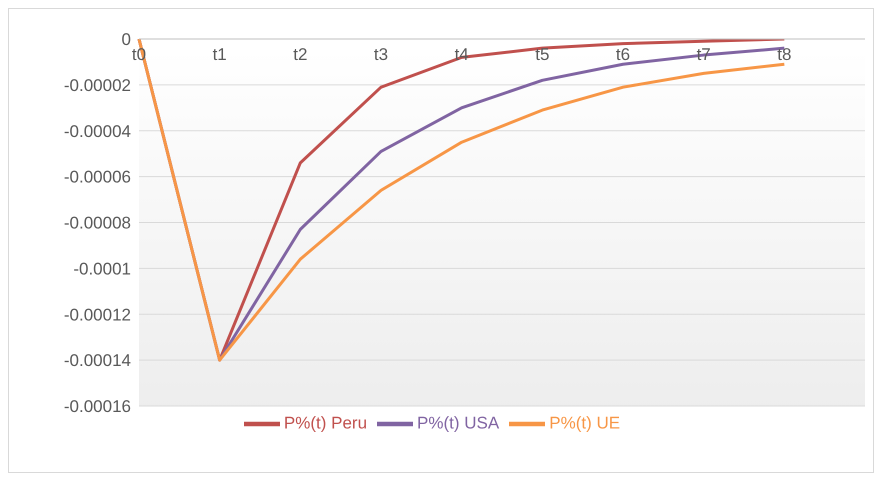 This screenshot has width=882, height=481. What do you see at coordinates (381, 54) in the screenshot?
I see `x-tick-label: t3` at bounding box center [381, 54].